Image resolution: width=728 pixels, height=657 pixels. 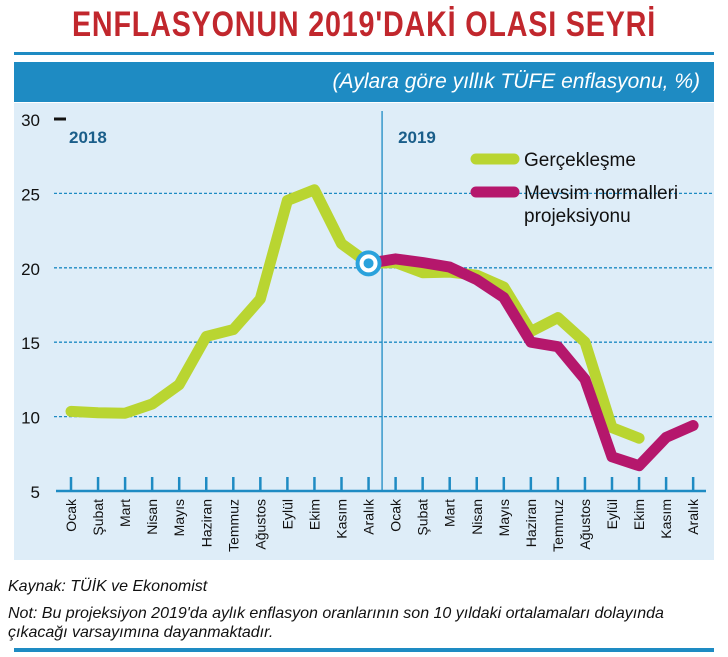 I want to click on legend-label-actual: Gerçekleşme, so click(x=580, y=160).